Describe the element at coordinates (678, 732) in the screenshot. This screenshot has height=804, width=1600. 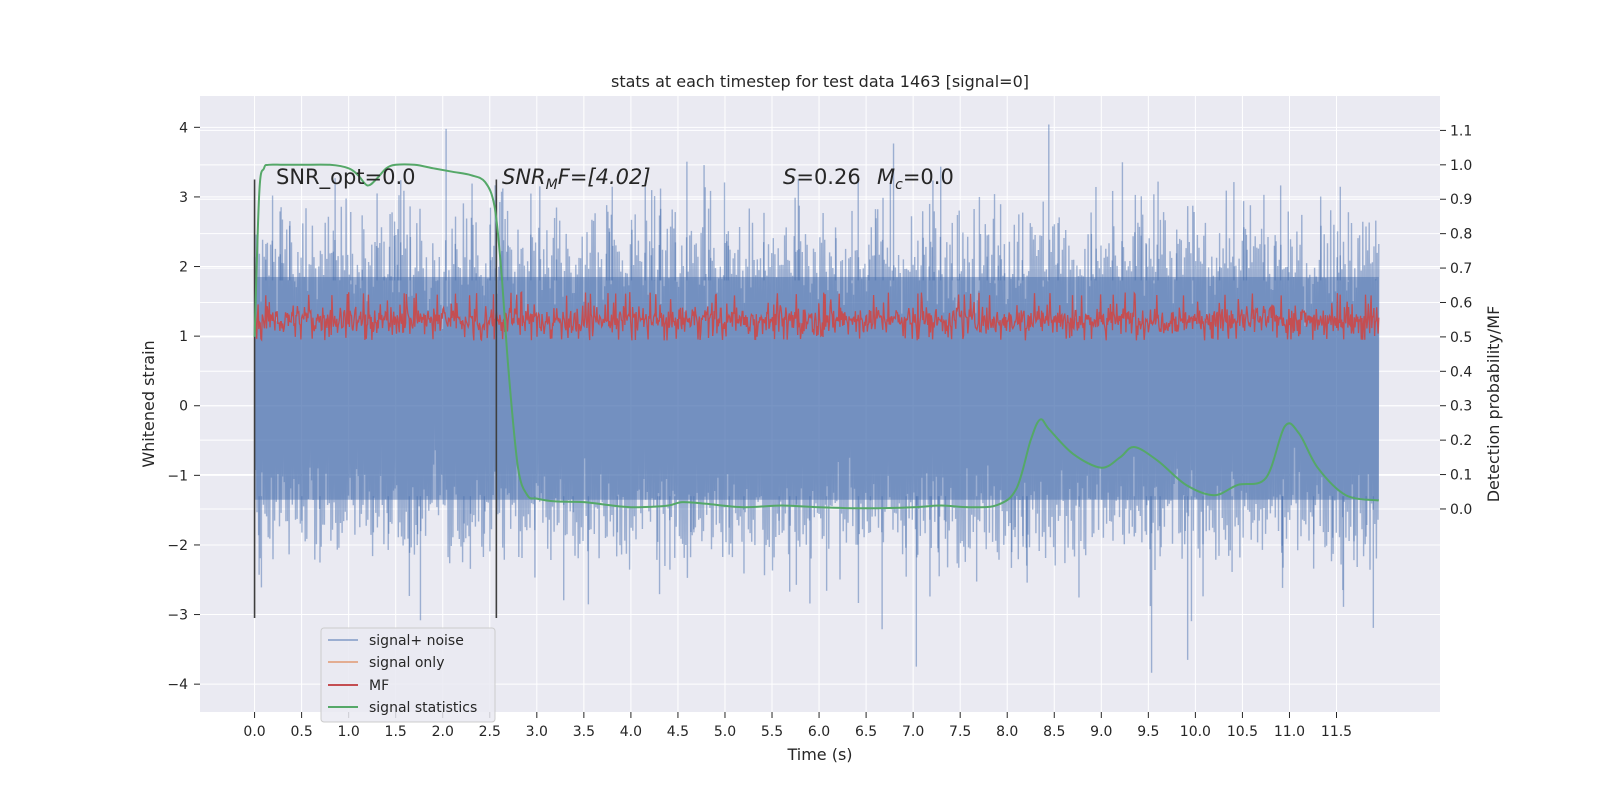
I see `x-tick-label: 4.5` at that location.